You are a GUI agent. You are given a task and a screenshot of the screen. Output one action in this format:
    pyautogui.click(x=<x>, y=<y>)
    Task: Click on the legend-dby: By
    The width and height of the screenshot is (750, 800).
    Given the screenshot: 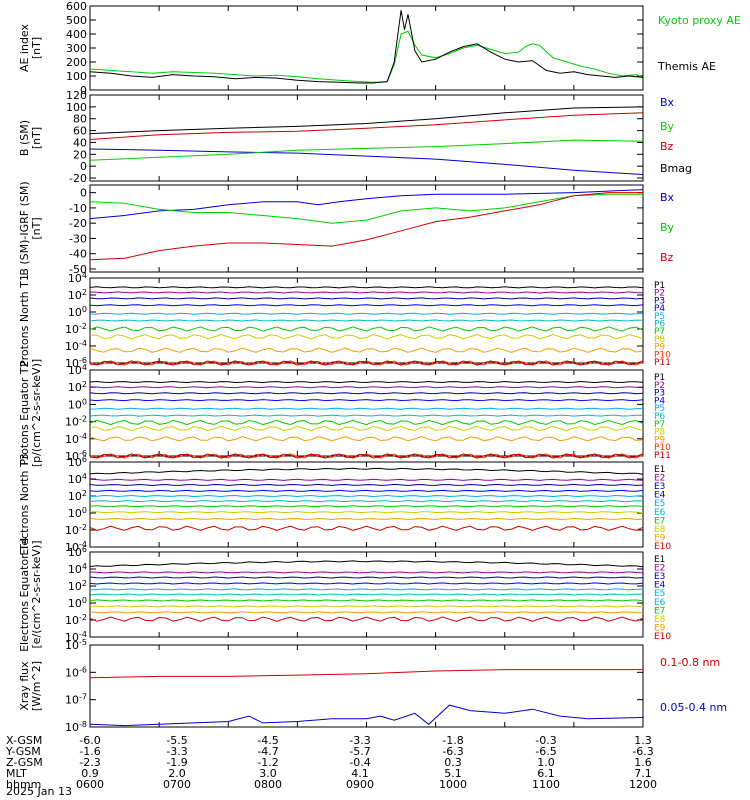 What is the action you would take?
    pyautogui.click(x=667, y=227)
    